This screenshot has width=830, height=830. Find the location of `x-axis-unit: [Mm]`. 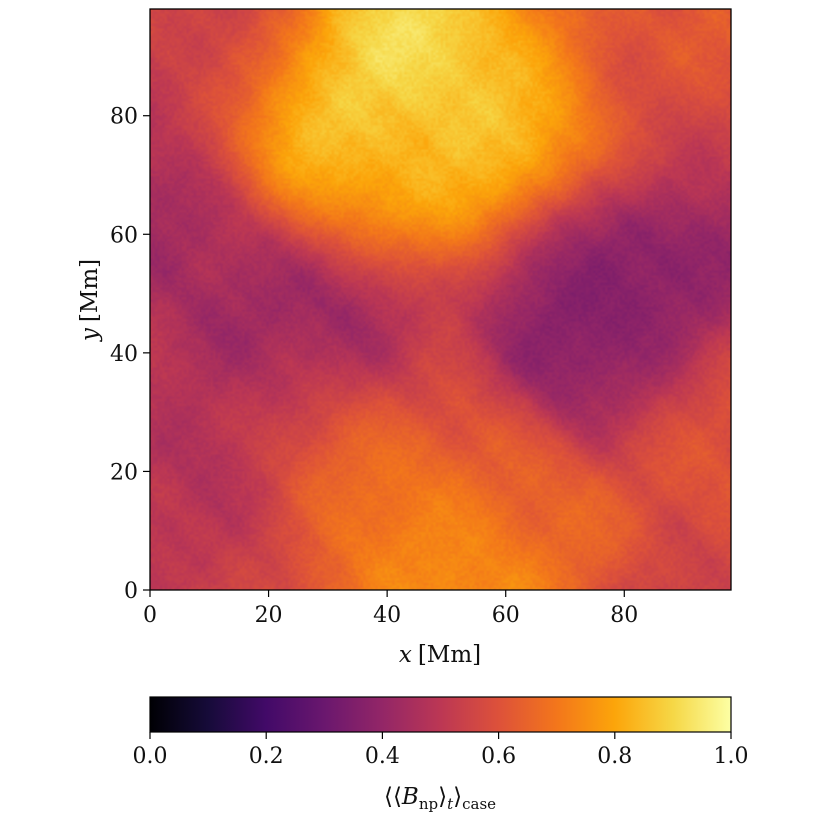

x-axis-unit: [Mm] is located at coordinates (449, 655).